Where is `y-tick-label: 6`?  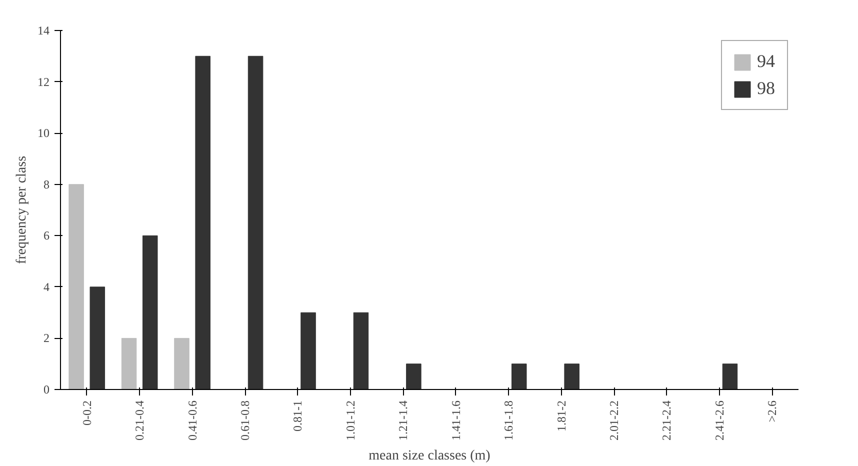 y-tick-label: 6 is located at coordinates (47, 235).